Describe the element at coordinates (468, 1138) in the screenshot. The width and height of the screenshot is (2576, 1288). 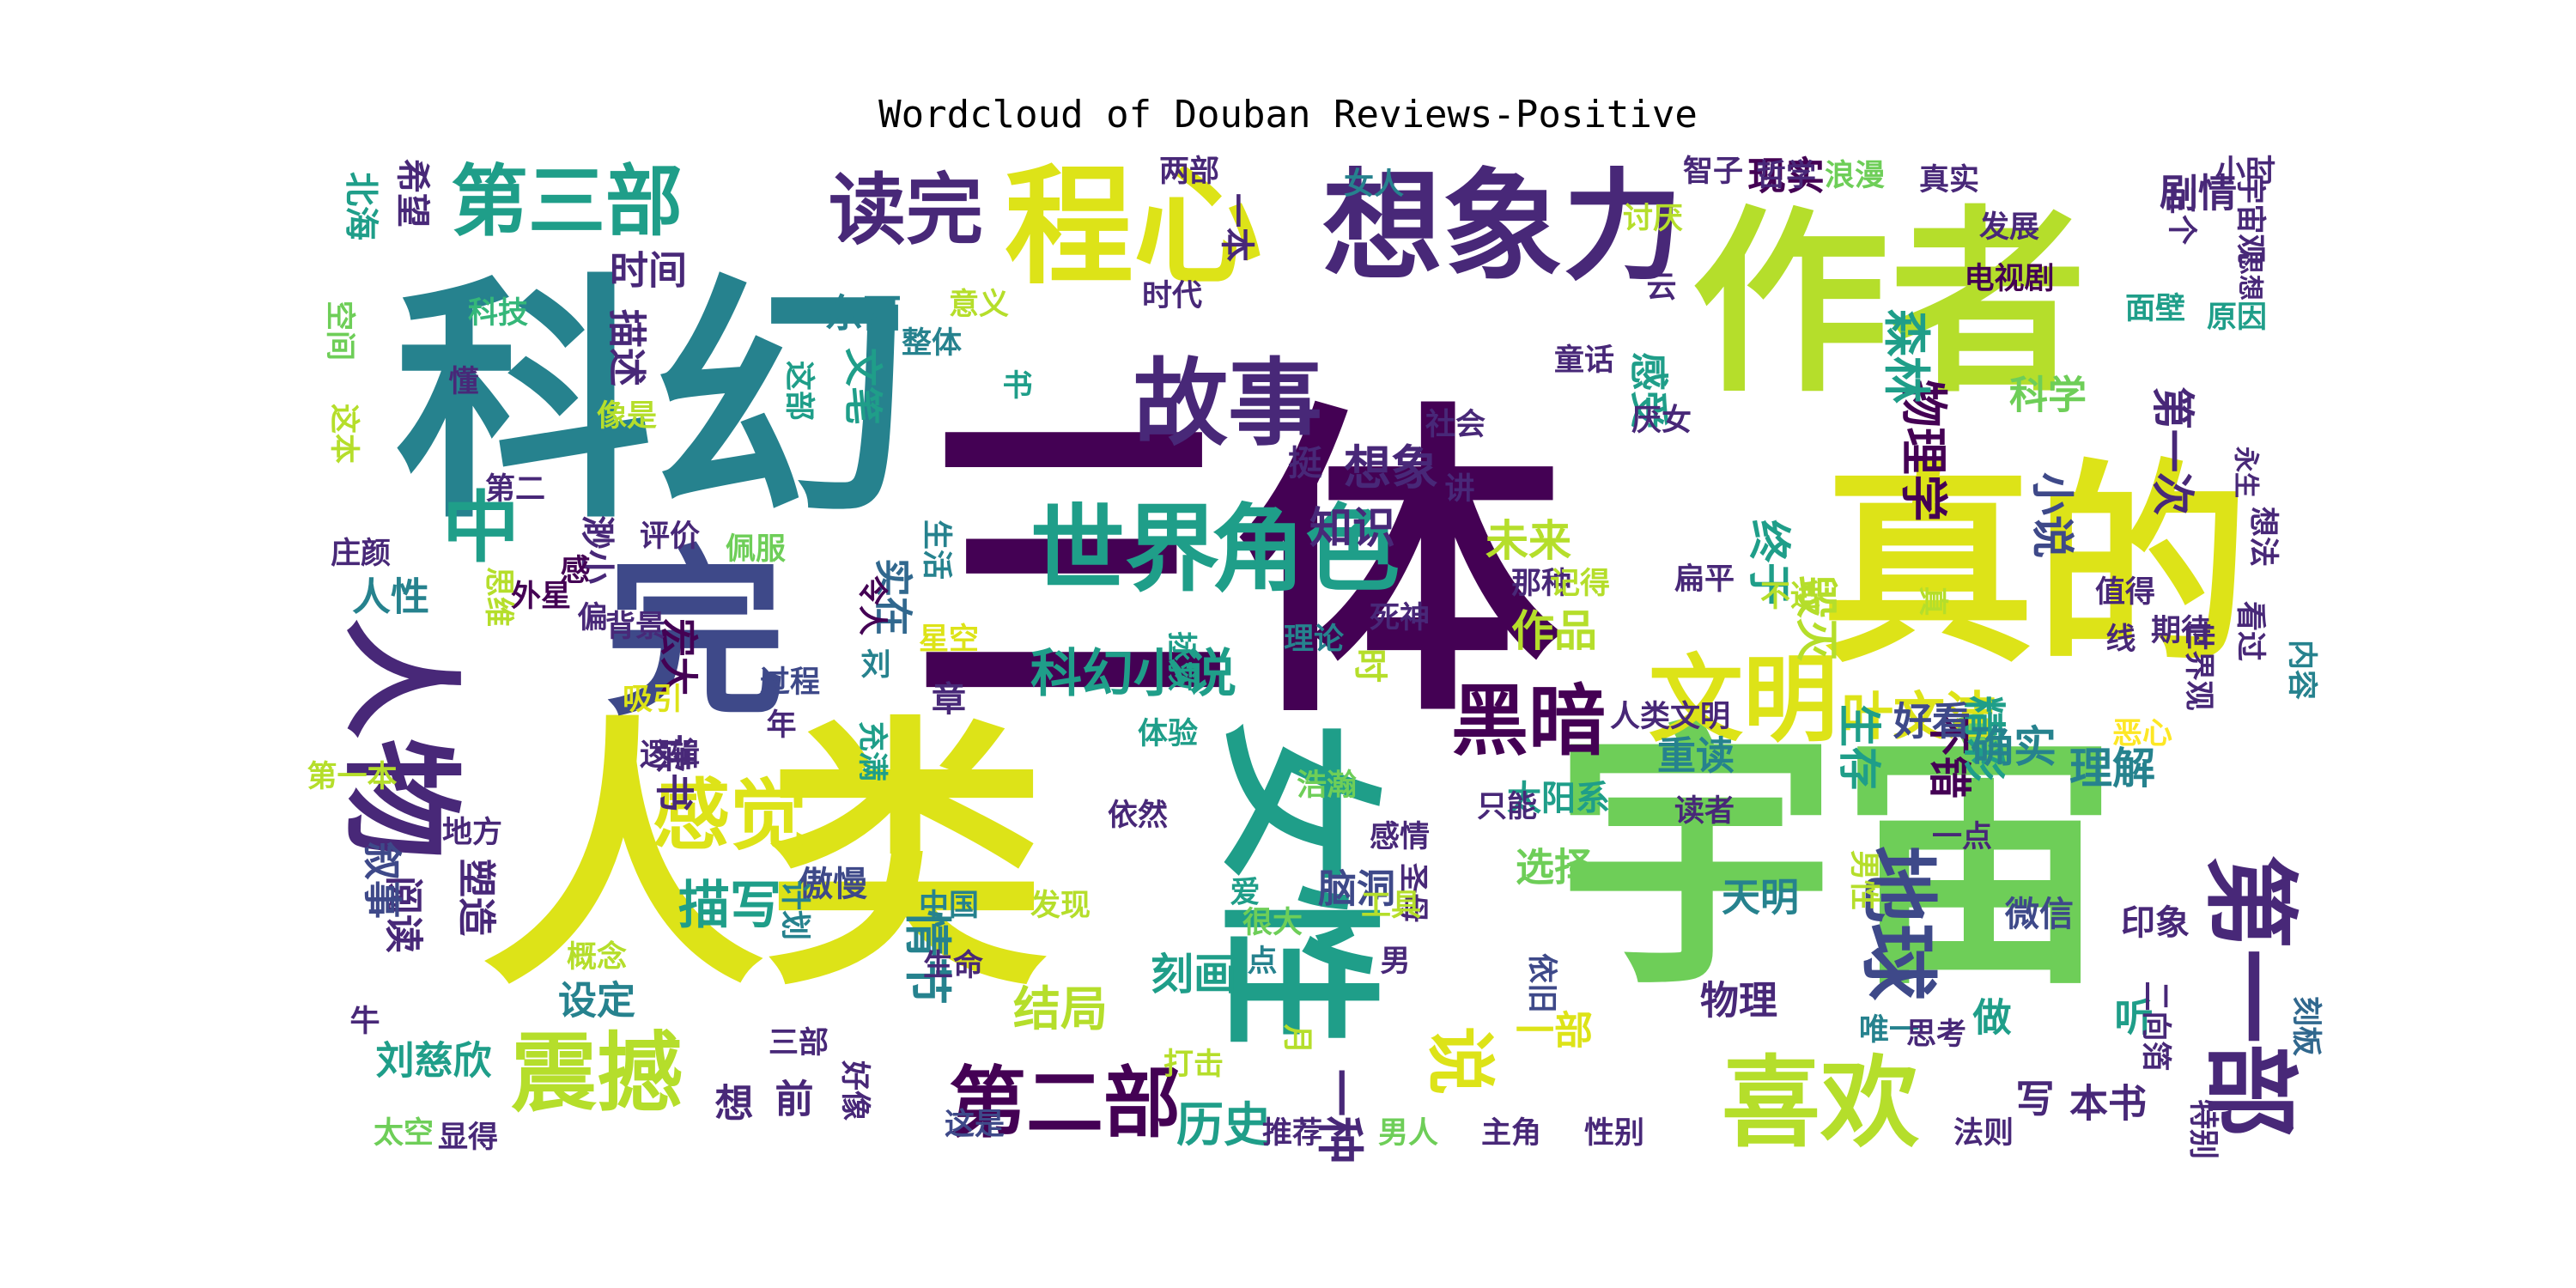
I see `word-194: 显得` at that location.